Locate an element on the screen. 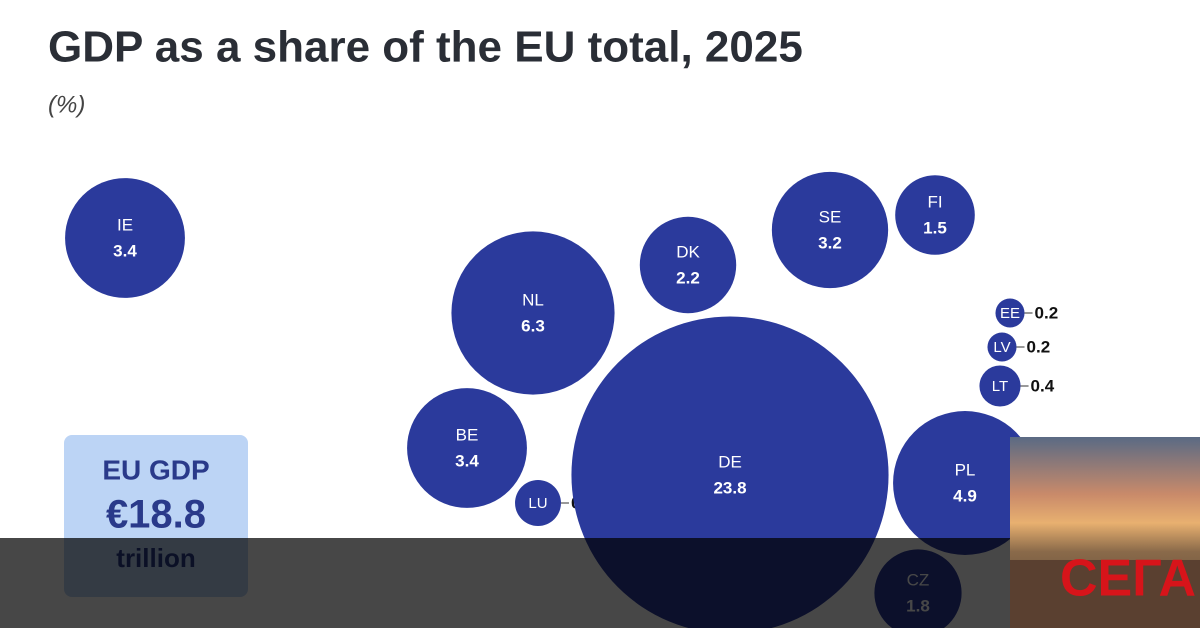  watermark: СЕГА is located at coordinates (1128, 579).